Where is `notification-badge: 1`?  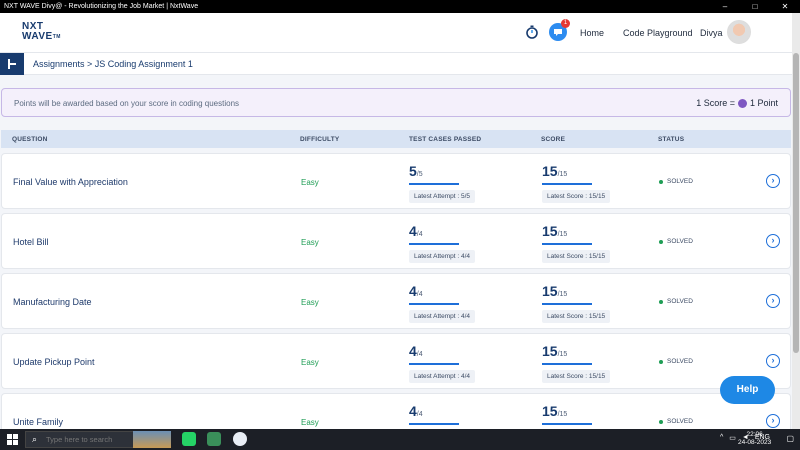
notification-badge: 1 is located at coordinates (565, 23).